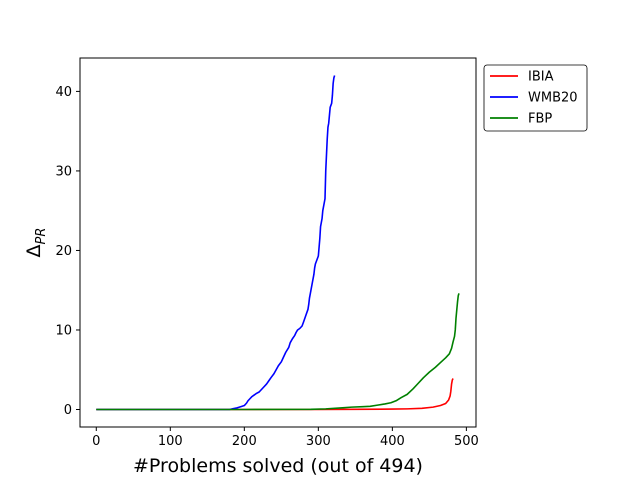 The image size is (640, 480). I want to click on x-axis: 0 100 200 300 400 500, so click(285, 438).